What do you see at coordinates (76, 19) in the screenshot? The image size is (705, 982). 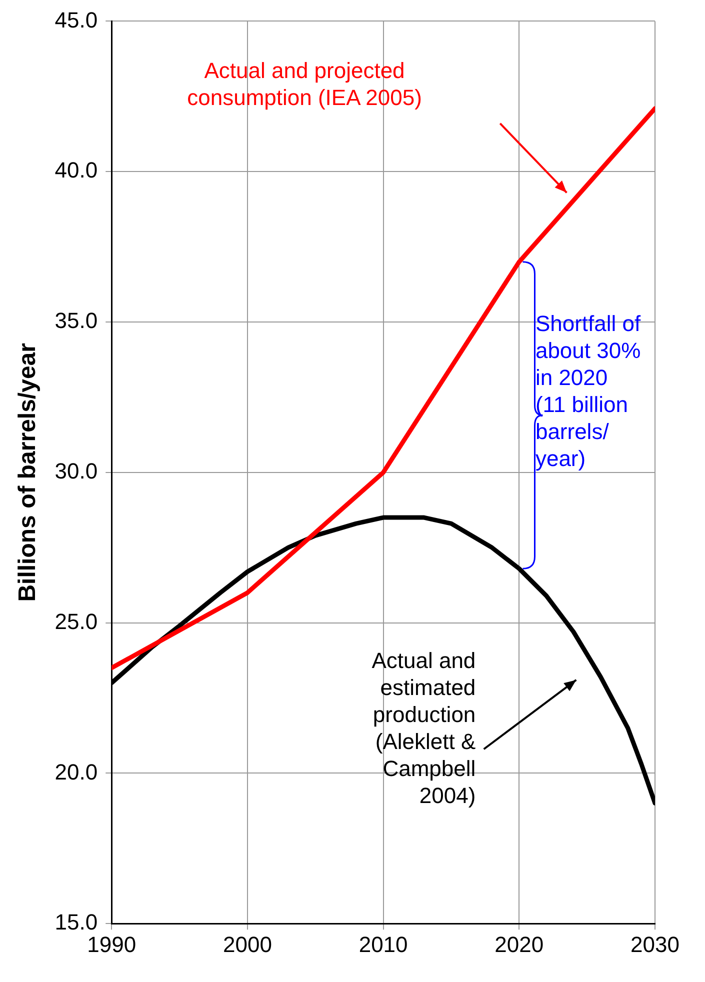 I see `y-tick-label: 45.0` at bounding box center [76, 19].